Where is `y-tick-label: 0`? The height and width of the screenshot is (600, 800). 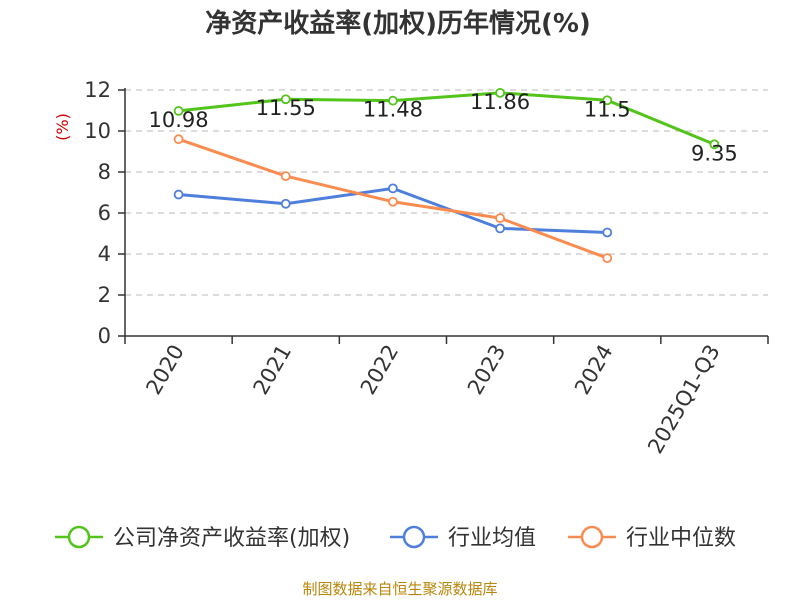 y-tick-label: 0 is located at coordinates (104, 336).